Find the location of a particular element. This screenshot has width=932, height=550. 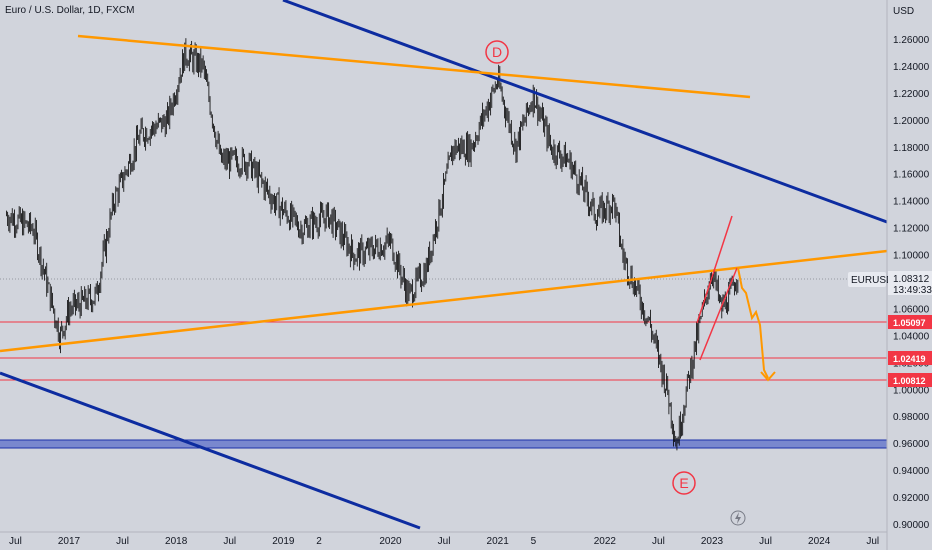

support-zone is located at coordinates (443, 444).